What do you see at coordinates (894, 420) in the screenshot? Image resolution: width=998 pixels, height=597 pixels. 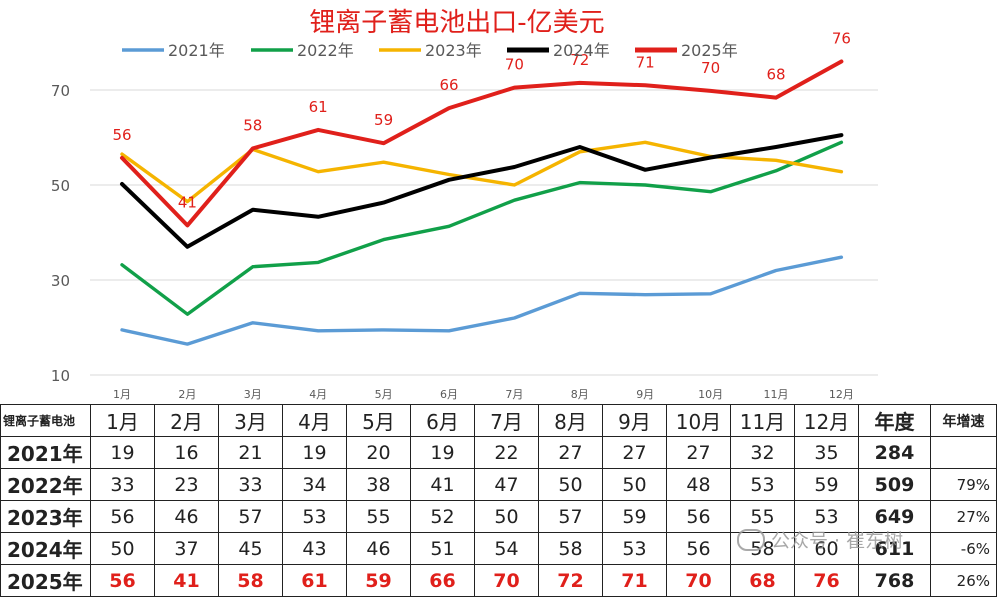 I see `header-annual-total: 年度` at bounding box center [894, 420].